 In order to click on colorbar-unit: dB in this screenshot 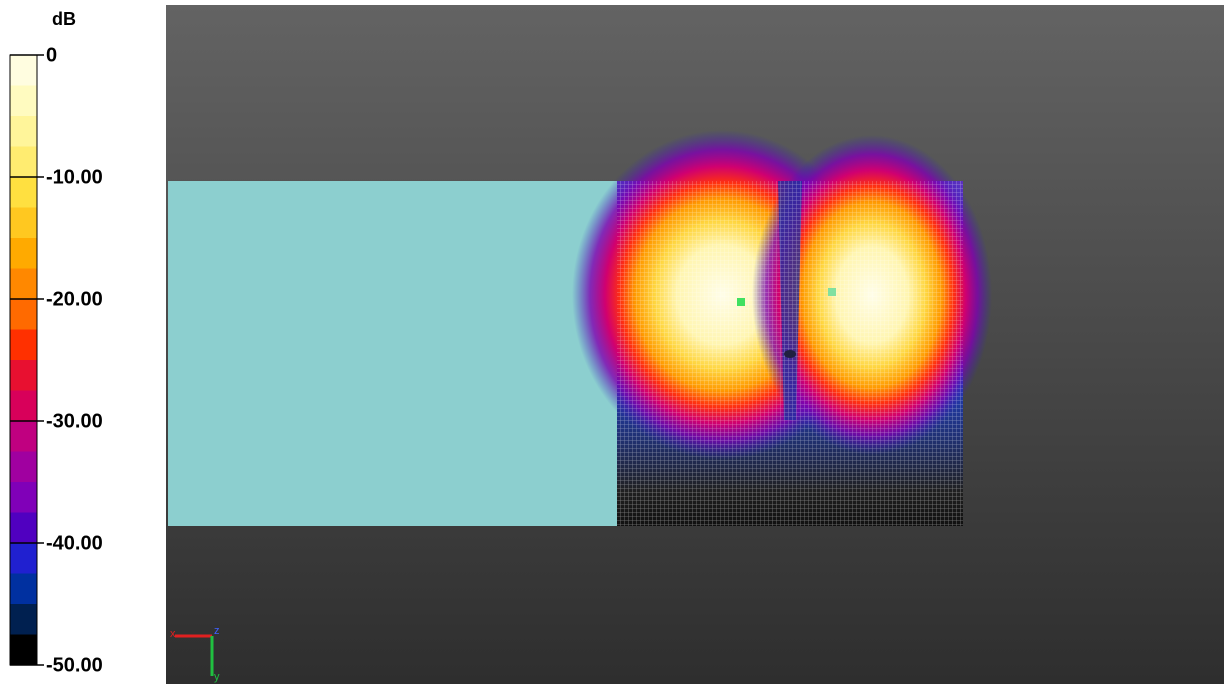, I will do `click(64, 19)`.